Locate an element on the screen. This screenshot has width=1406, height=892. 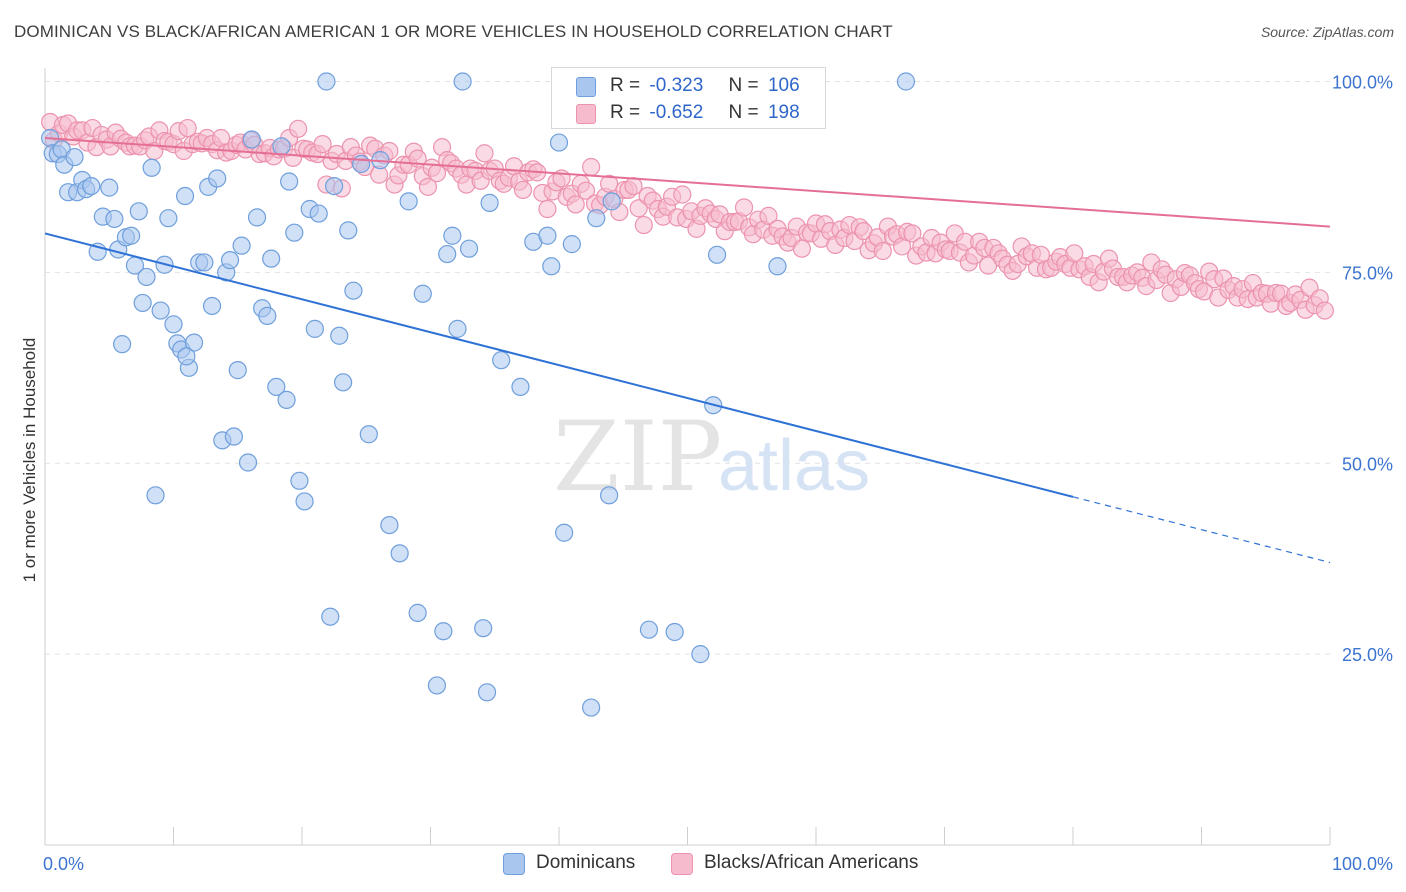
legend-n-label: N = is located at coordinates (743, 112).